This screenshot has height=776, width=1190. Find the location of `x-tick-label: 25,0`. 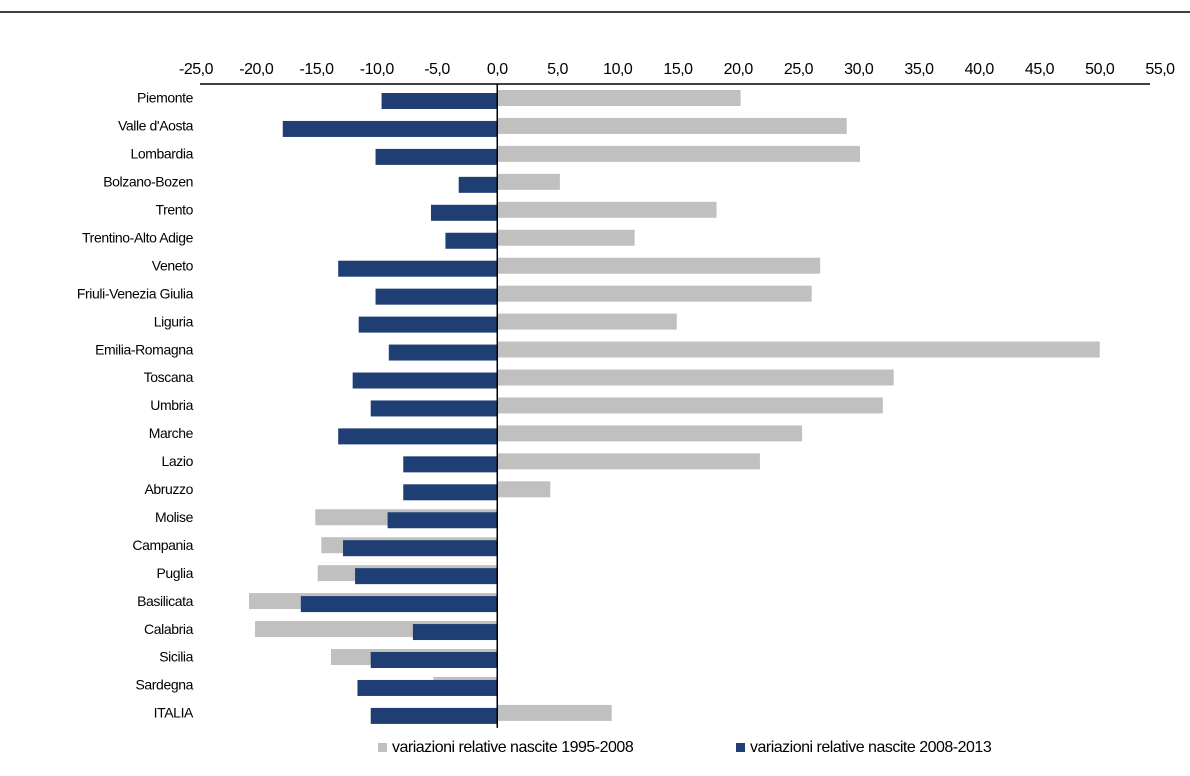

x-tick-label: 25,0 is located at coordinates (799, 69).